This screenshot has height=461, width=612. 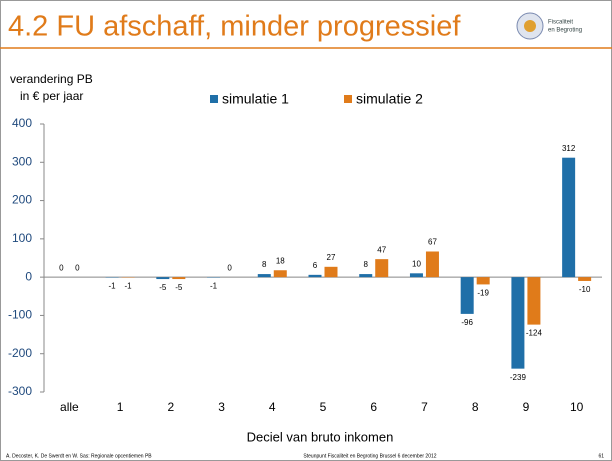 I want to click on logo-text: en Begroting, so click(x=565, y=31).